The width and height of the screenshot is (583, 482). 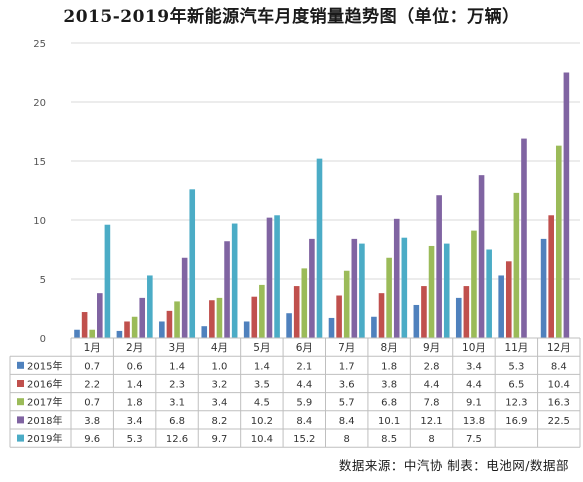 What do you see at coordinates (227, 289) in the screenshot?
I see `bar-2018年-4月` at bounding box center [227, 289].